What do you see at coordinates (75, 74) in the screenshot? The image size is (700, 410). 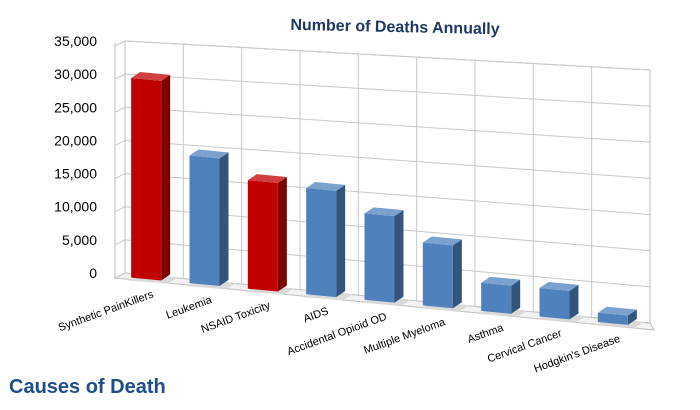 I see `y-tick-label: 30,000` at bounding box center [75, 74].